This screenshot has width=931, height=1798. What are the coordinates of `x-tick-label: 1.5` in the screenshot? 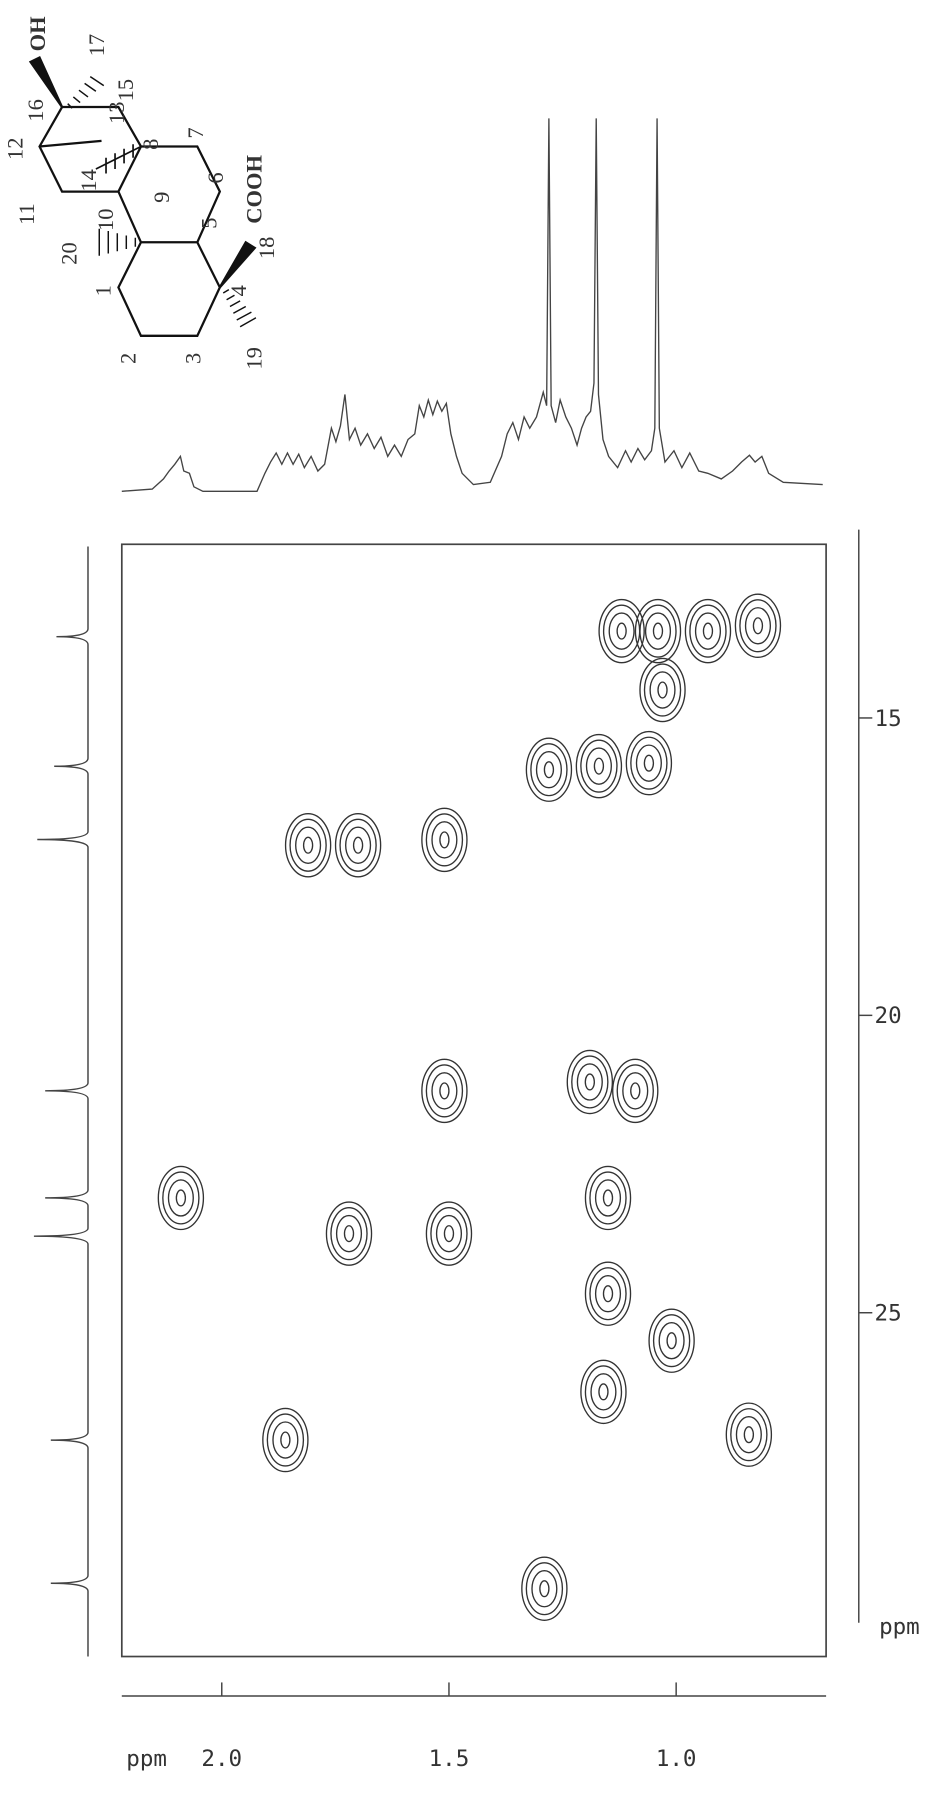 It's located at (449, 1759).